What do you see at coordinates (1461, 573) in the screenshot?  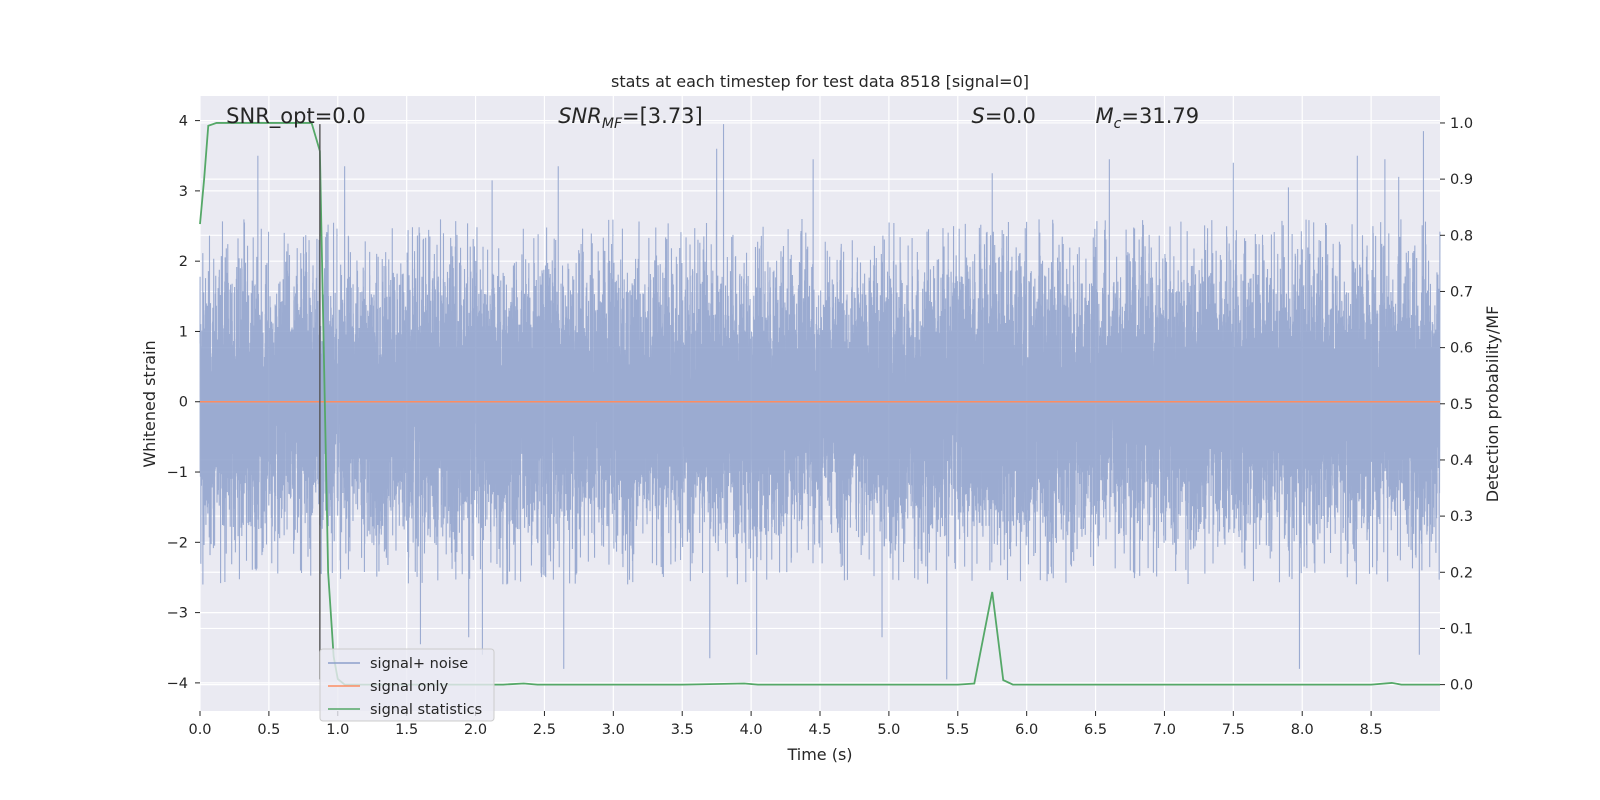 I see `y-right-tick-label: 0.2` at bounding box center [1461, 573].